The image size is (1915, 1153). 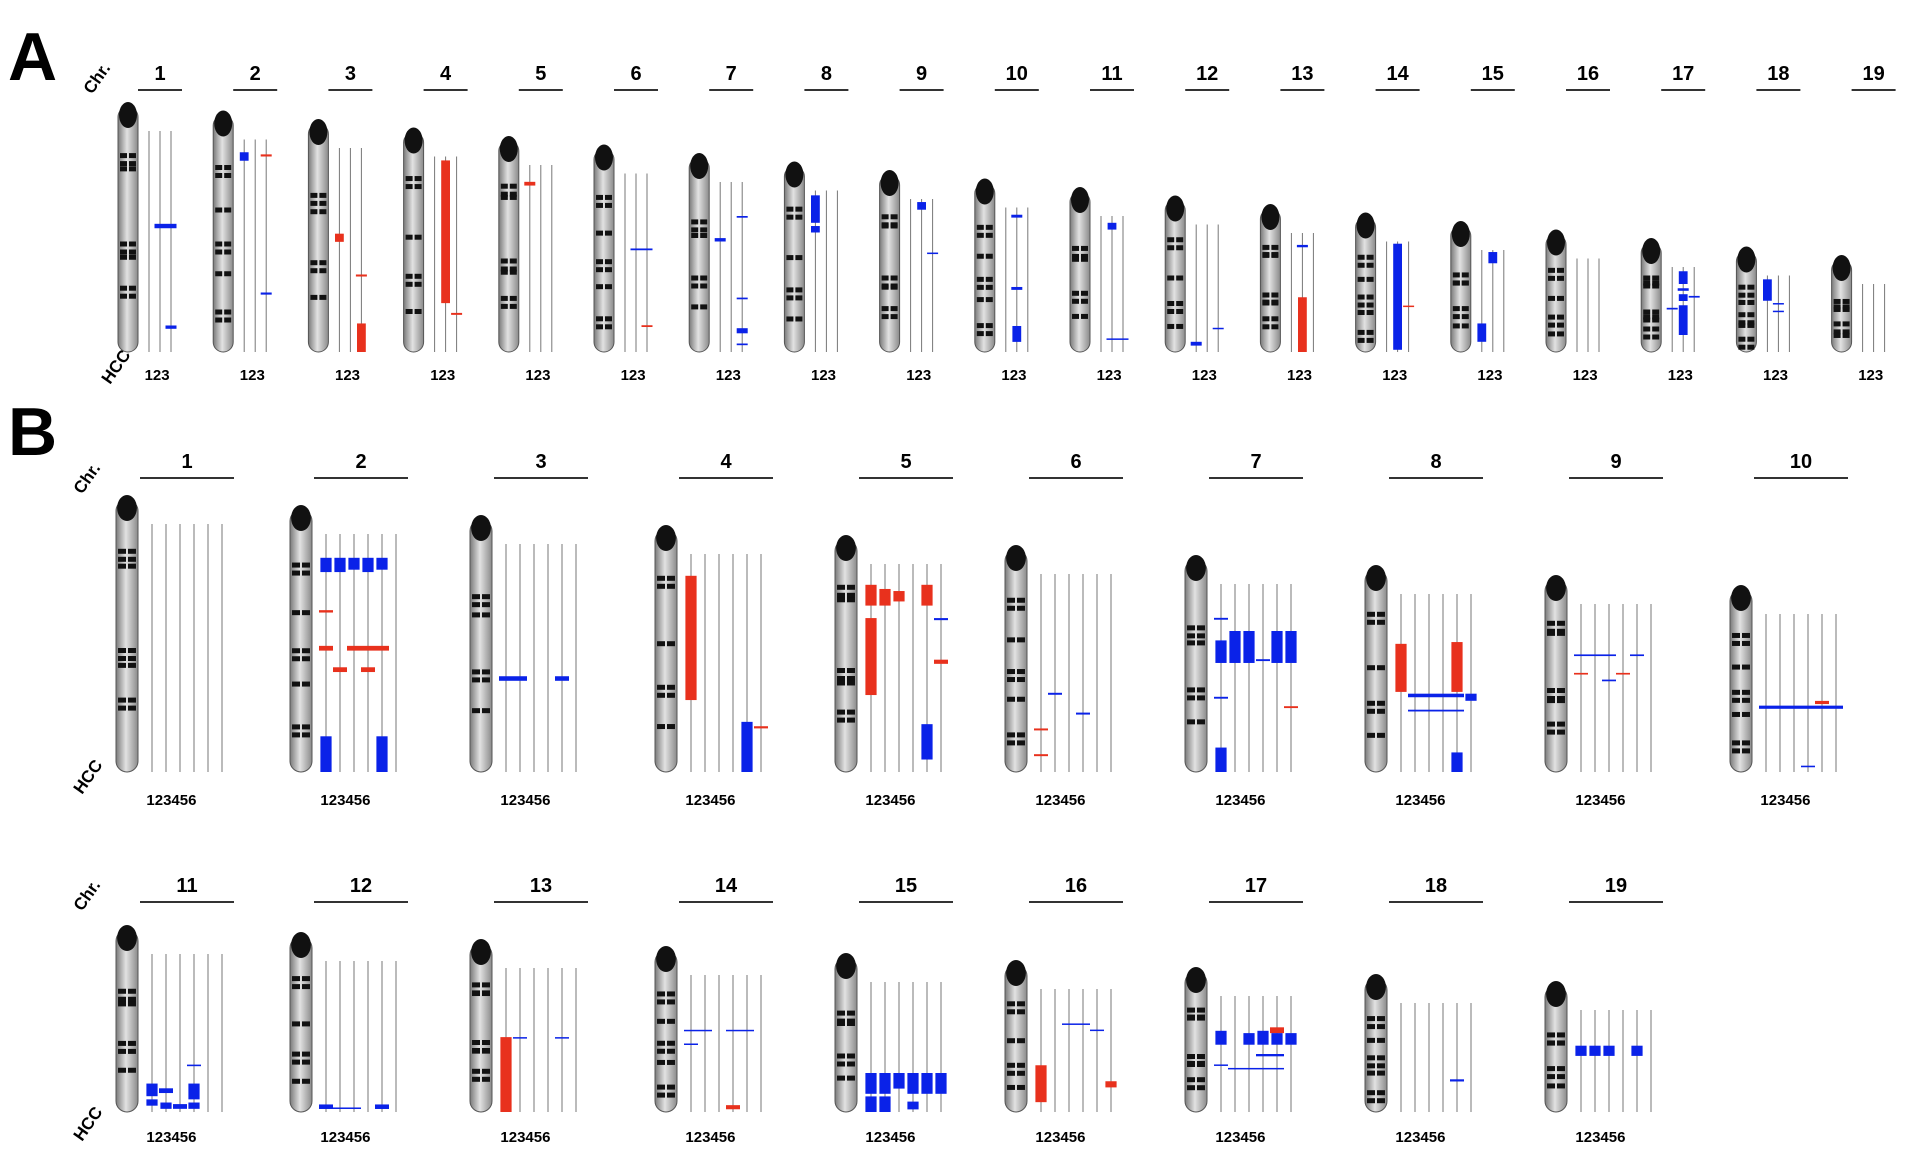 I want to click on chromosome-number-label: 7, so click(x=731, y=74).